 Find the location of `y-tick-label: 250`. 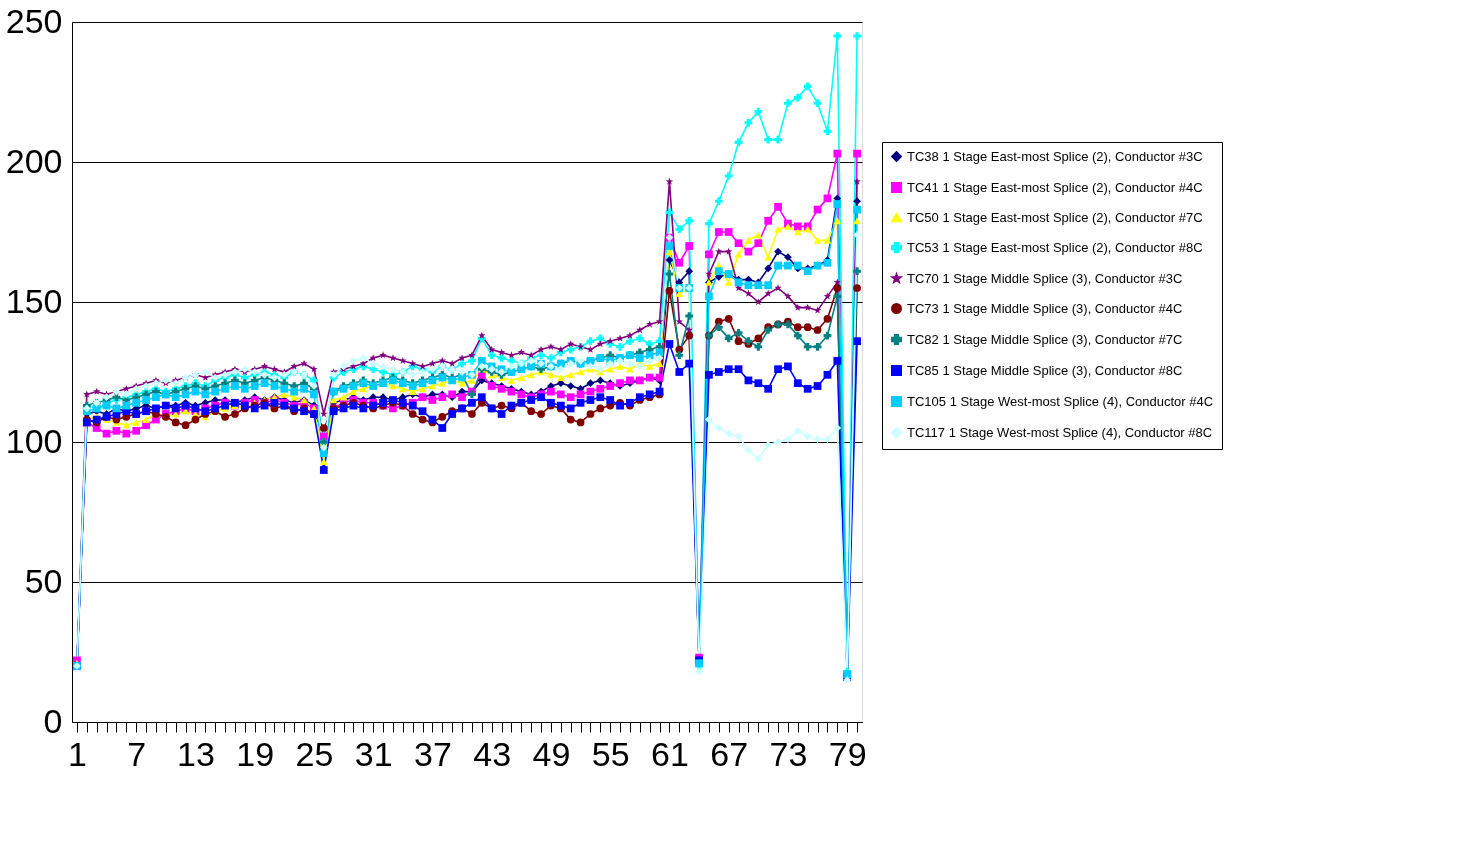

y-tick-label: 250 is located at coordinates (34, 20).